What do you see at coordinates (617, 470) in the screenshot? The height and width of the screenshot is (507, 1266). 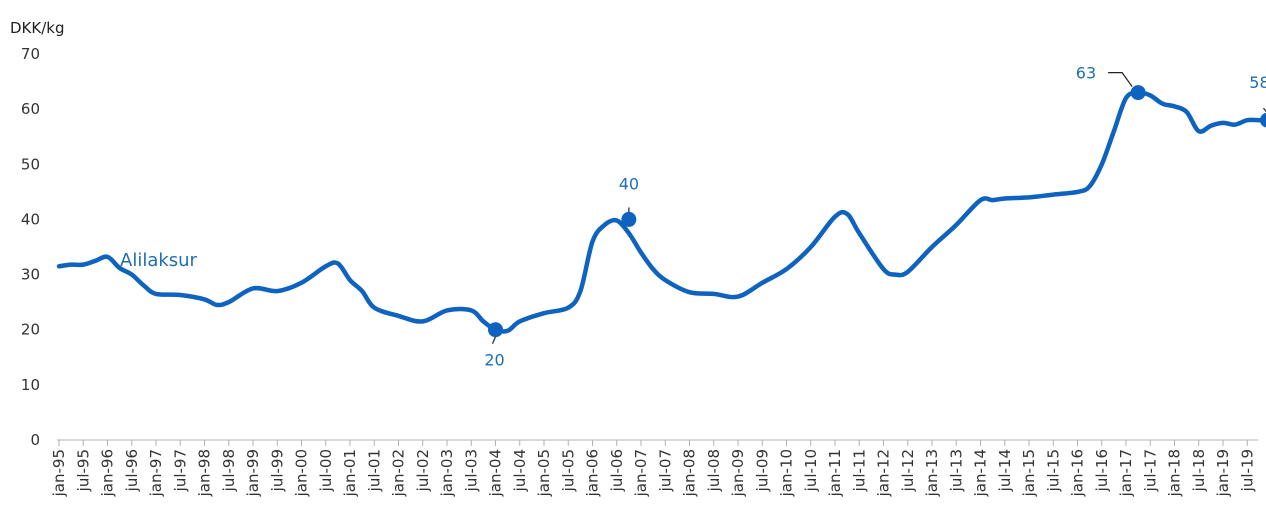 I see `x-tick-label: jul-06` at bounding box center [617, 470].